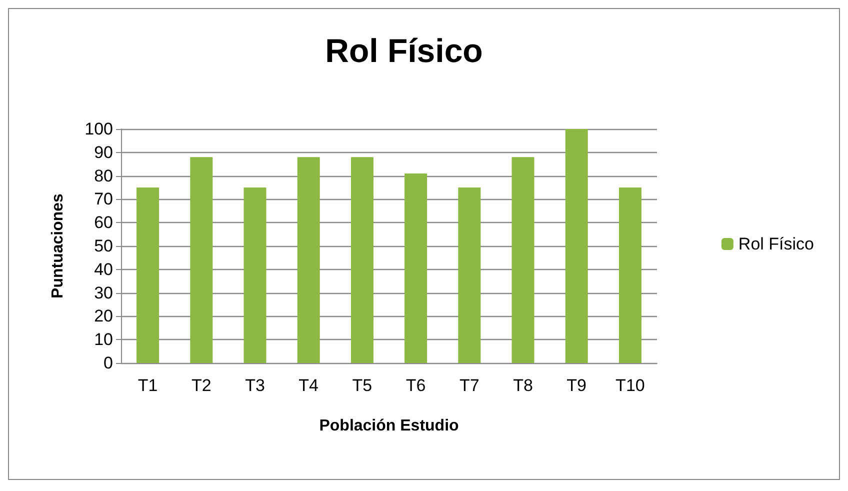 The image size is (848, 491). I want to click on x-tick-label: T5, so click(362, 385).